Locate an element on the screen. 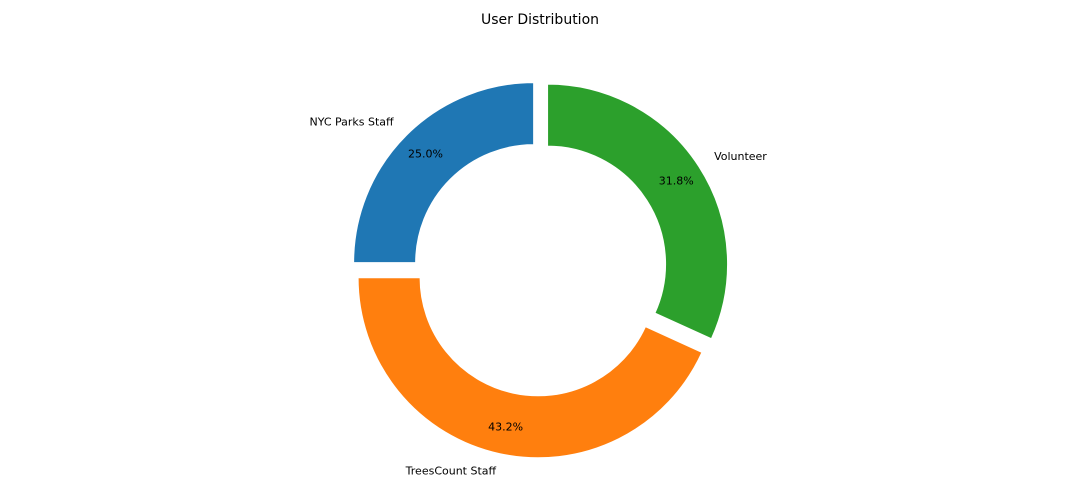 The width and height of the screenshot is (1080, 504). category-label: Volunteer is located at coordinates (740, 156).